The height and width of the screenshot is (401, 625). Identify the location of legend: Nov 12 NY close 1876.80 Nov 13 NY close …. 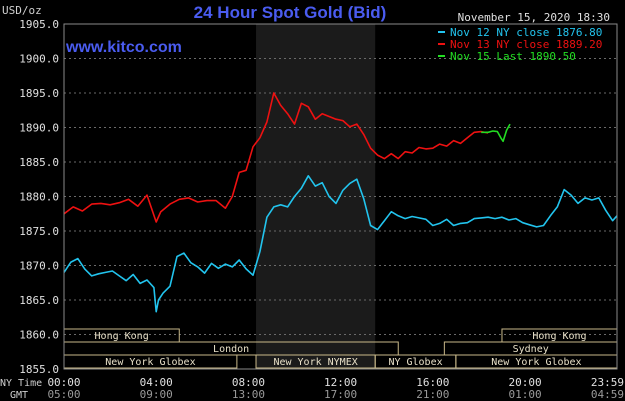
(520, 44).